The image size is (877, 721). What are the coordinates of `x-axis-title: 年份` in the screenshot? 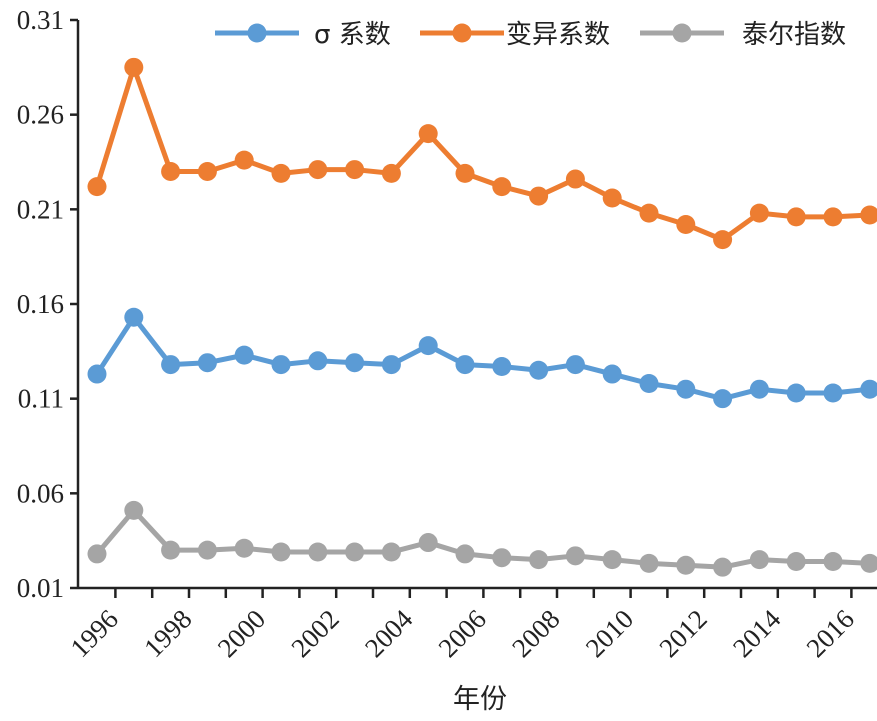 It's located at (480, 699).